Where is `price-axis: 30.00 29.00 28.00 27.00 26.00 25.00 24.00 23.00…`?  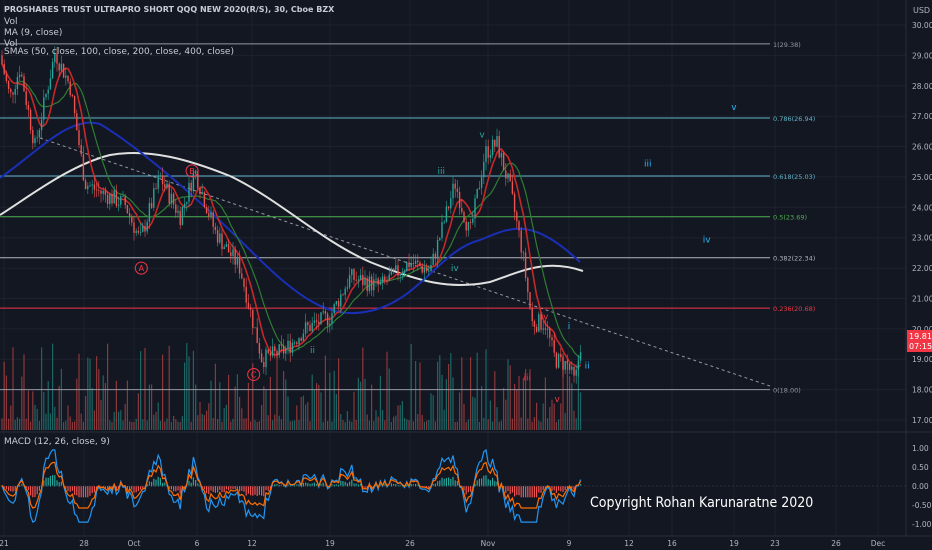
price-axis: 30.00 29.00 28.00 27.00 26.00 25.00 24.00 23.00… is located at coordinates (922, 223).